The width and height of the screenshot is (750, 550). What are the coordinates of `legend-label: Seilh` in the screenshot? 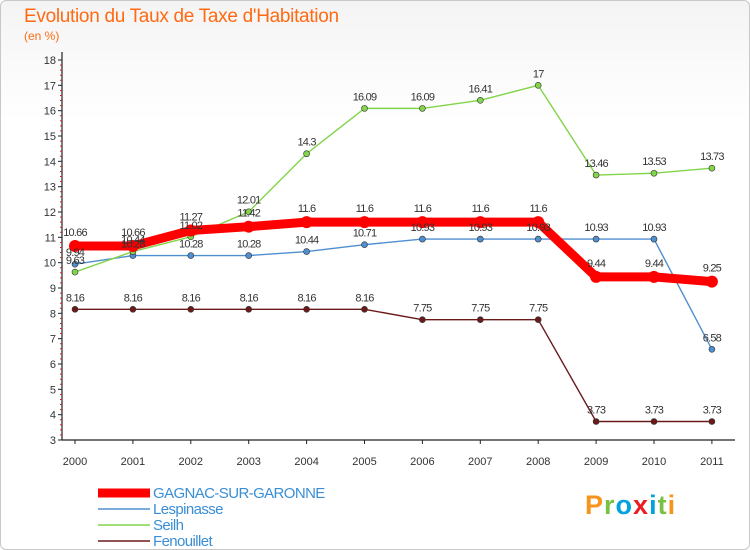 It's located at (168, 525).